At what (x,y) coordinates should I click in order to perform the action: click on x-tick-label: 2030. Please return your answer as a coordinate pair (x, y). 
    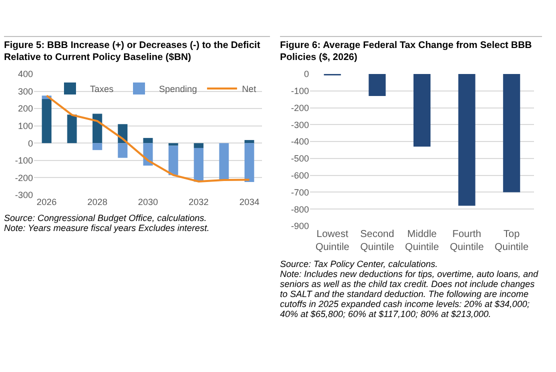
    Looking at the image, I should click on (148, 202).